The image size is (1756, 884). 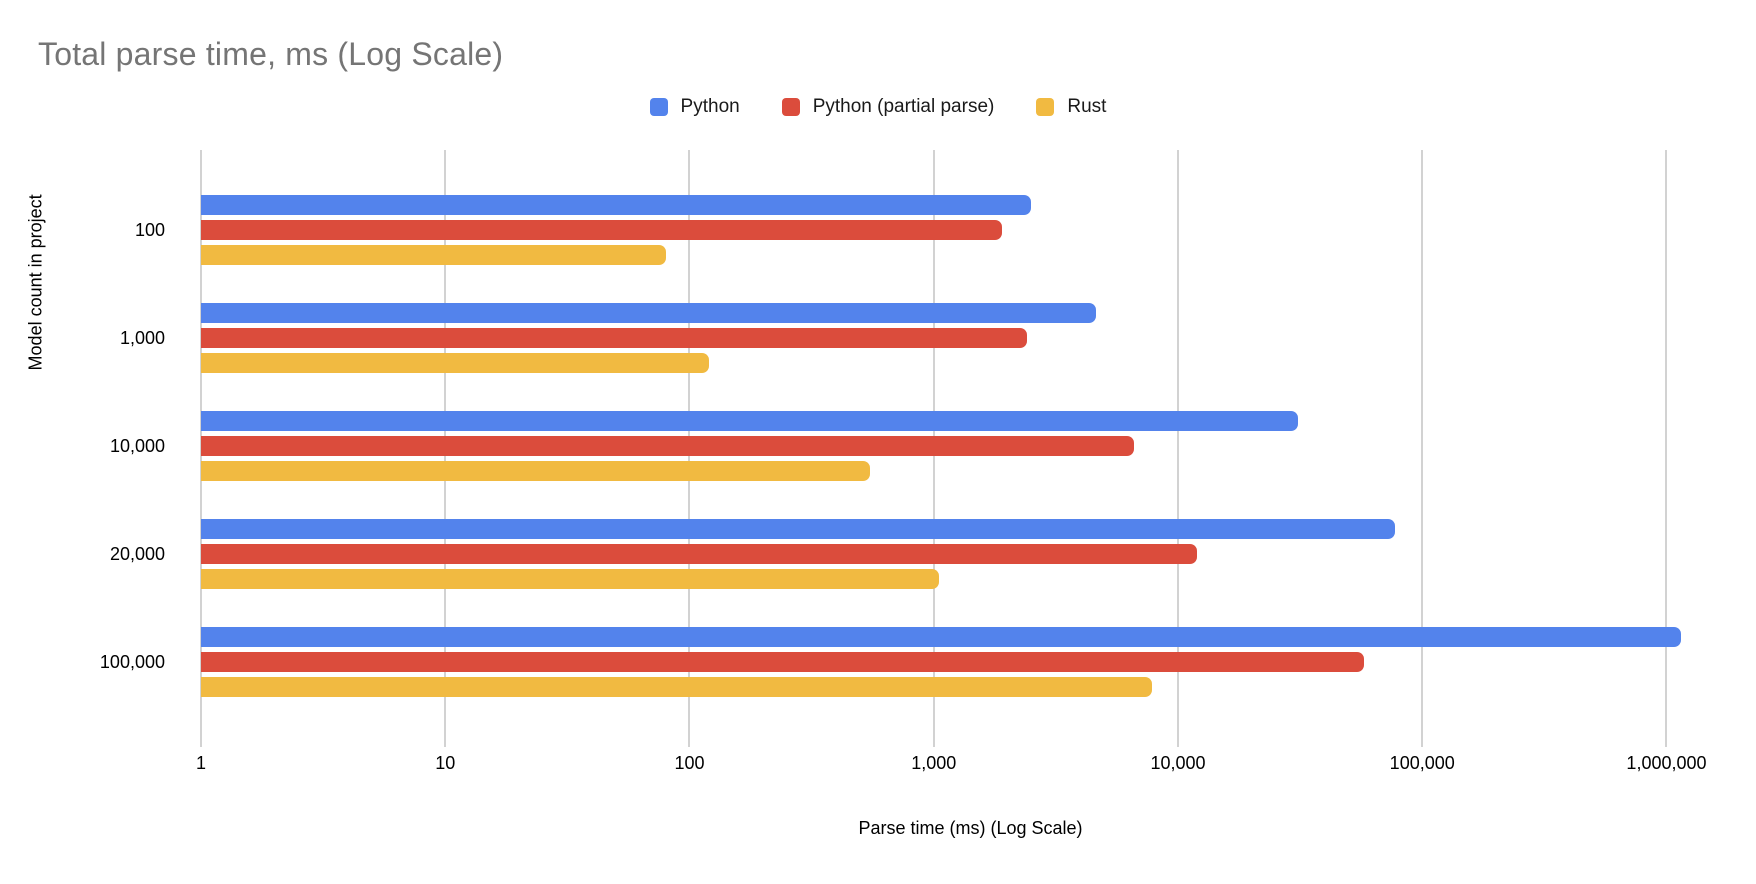 I want to click on legend-item-python-partial-parse: Python (partial parse), so click(x=888, y=107).